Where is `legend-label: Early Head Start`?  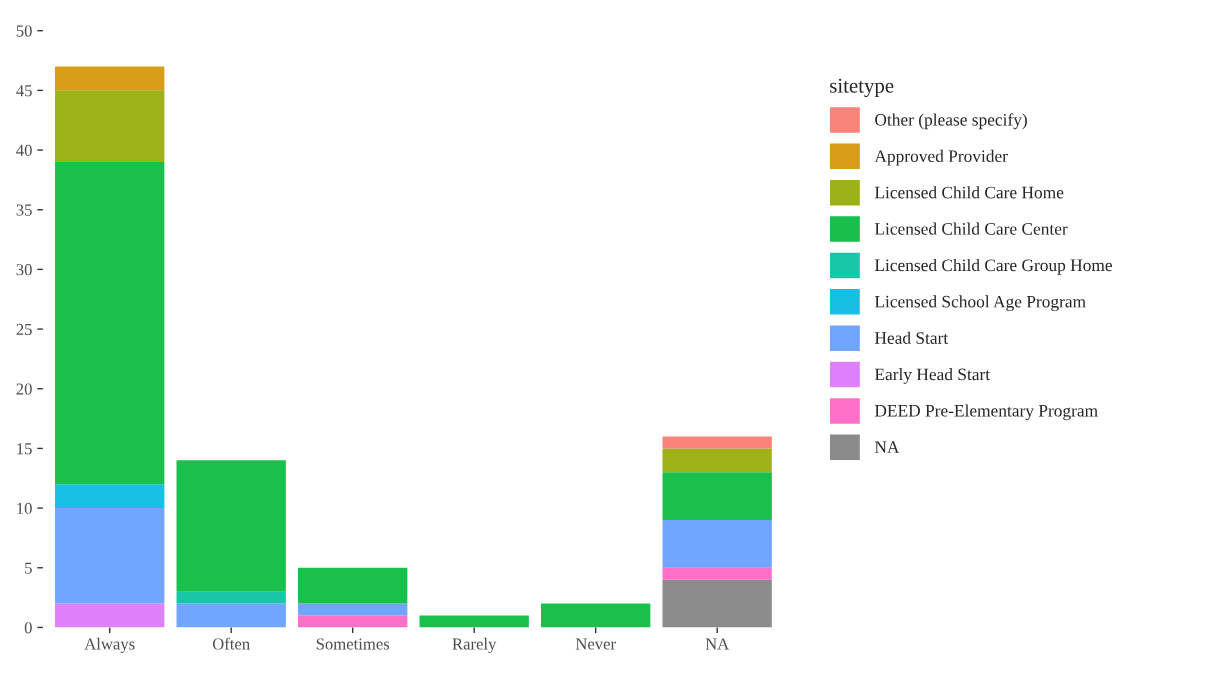
legend-label: Early Head Start is located at coordinates (932, 376).